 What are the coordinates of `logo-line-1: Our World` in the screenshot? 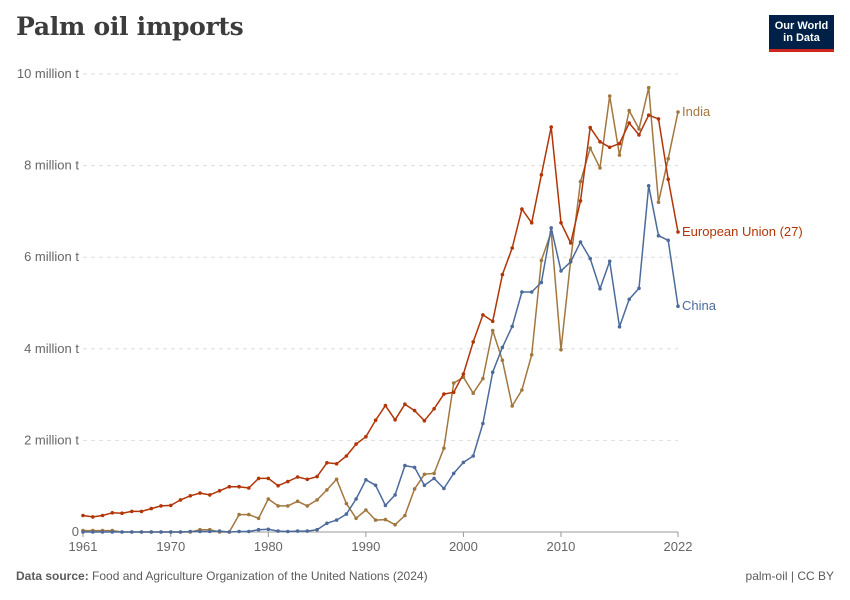 It's located at (801, 26).